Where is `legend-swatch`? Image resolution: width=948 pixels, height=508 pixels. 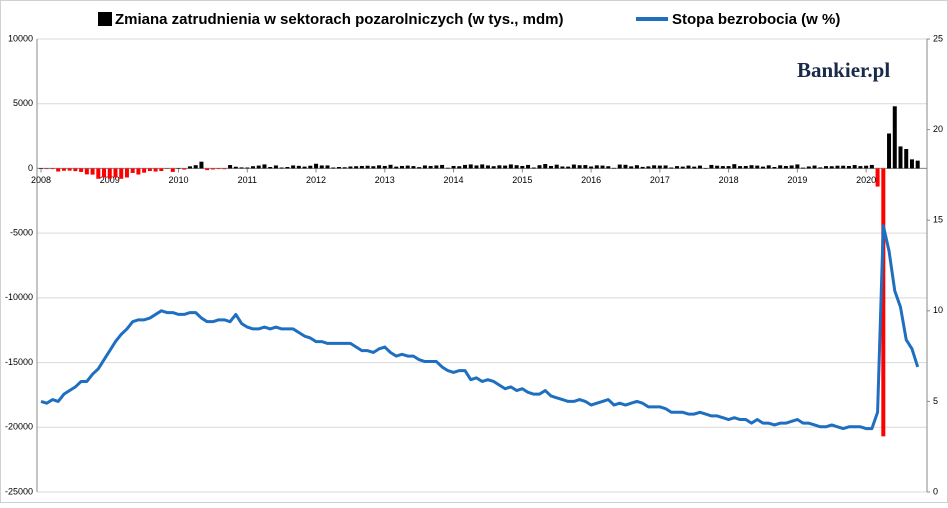
legend-swatch is located at coordinates (105, 19).